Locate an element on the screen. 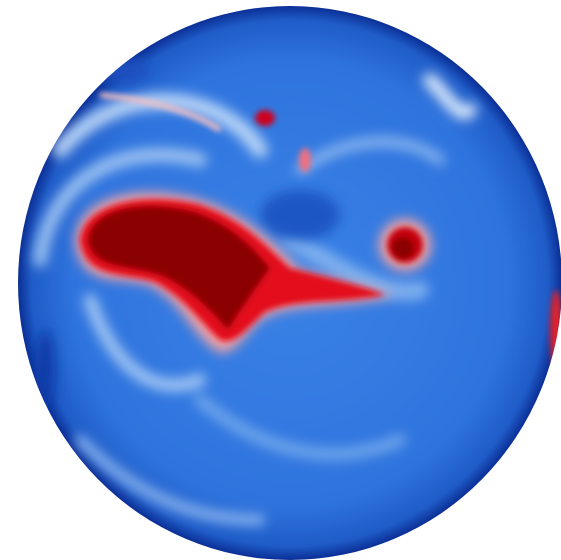 The height and width of the screenshot is (560, 561). pink-streak is located at coordinates (160, 112).